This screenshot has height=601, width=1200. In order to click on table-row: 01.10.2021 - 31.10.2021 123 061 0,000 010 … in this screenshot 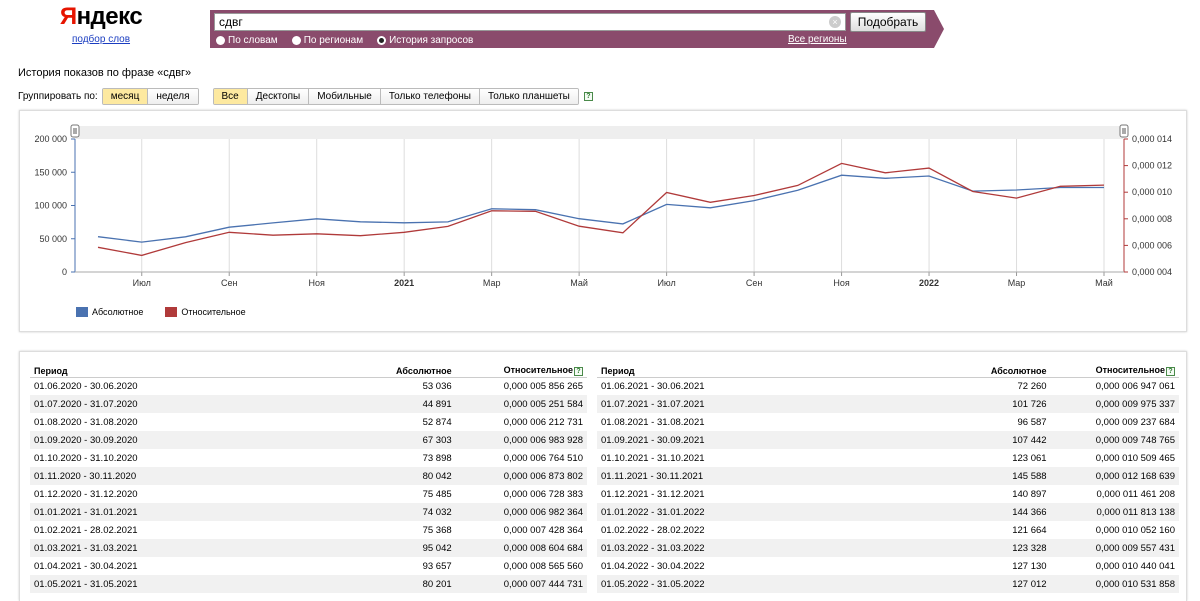, I will do `click(888, 458)`.